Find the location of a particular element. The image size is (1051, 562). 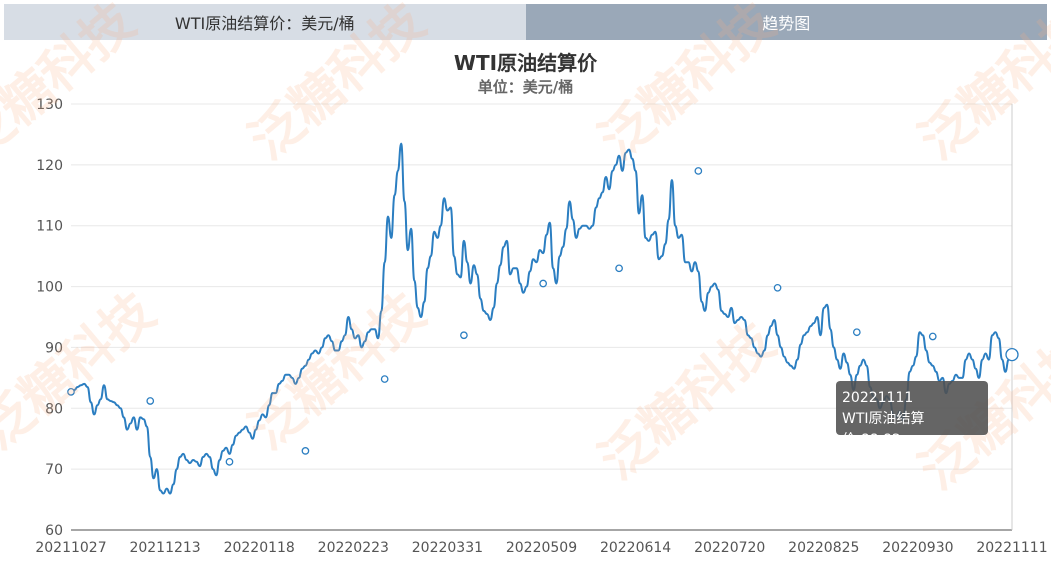

x-tick-label: 20220720 is located at coordinates (729, 548).